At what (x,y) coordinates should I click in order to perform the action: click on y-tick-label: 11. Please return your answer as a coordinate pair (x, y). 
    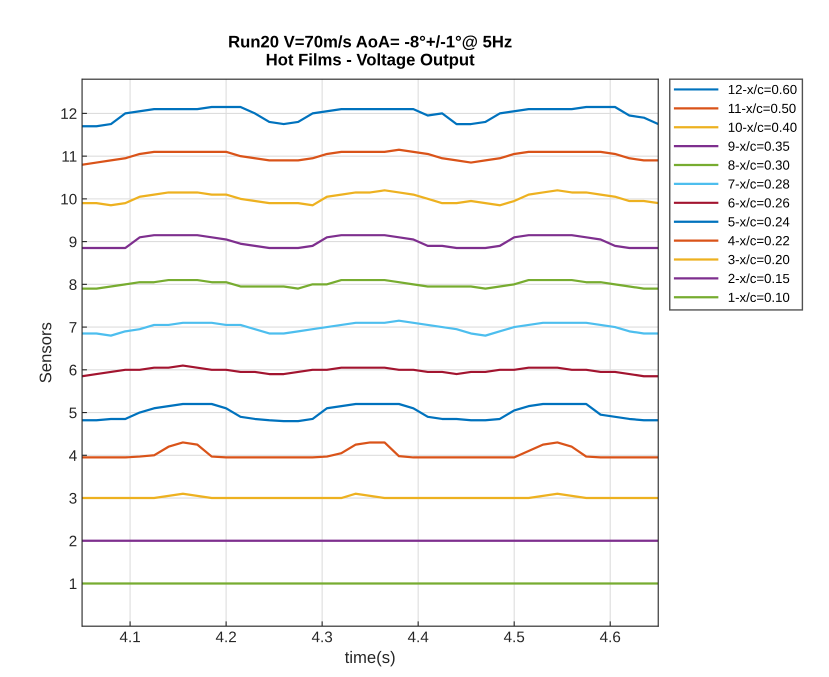
    Looking at the image, I should click on (69, 156).